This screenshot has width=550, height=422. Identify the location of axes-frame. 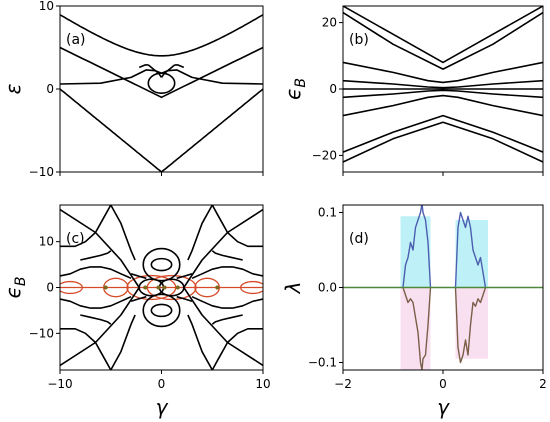
(161, 89).